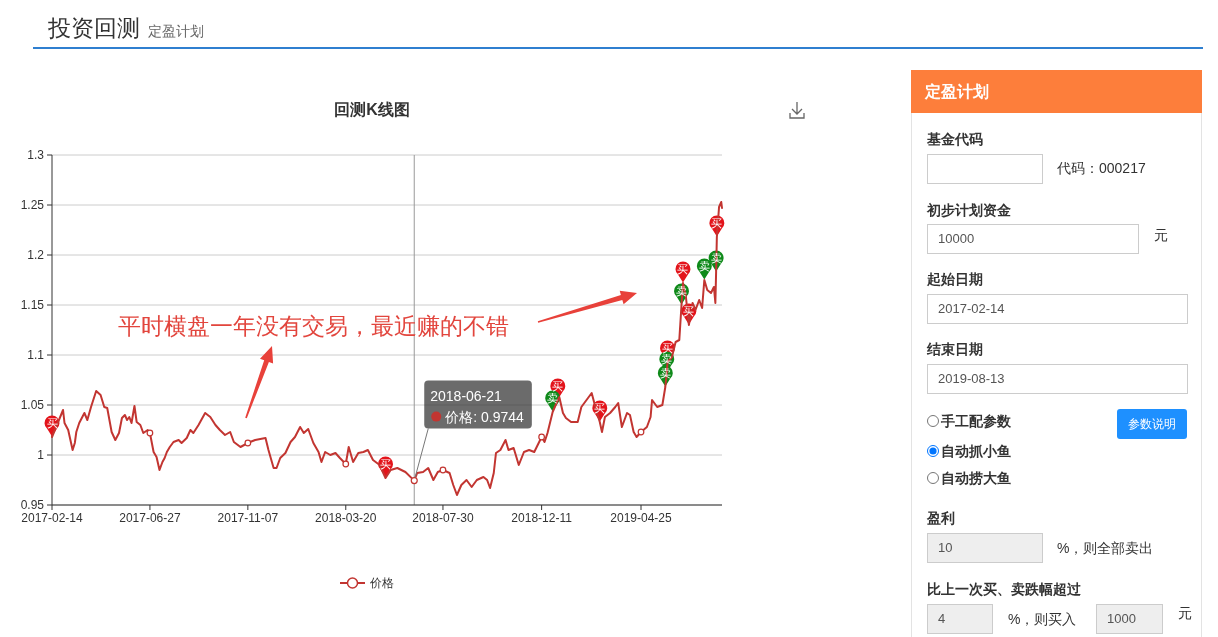 The height and width of the screenshot is (637, 1218). Describe the element at coordinates (381, 583) in the screenshot. I see `legend-label: 价格` at that location.